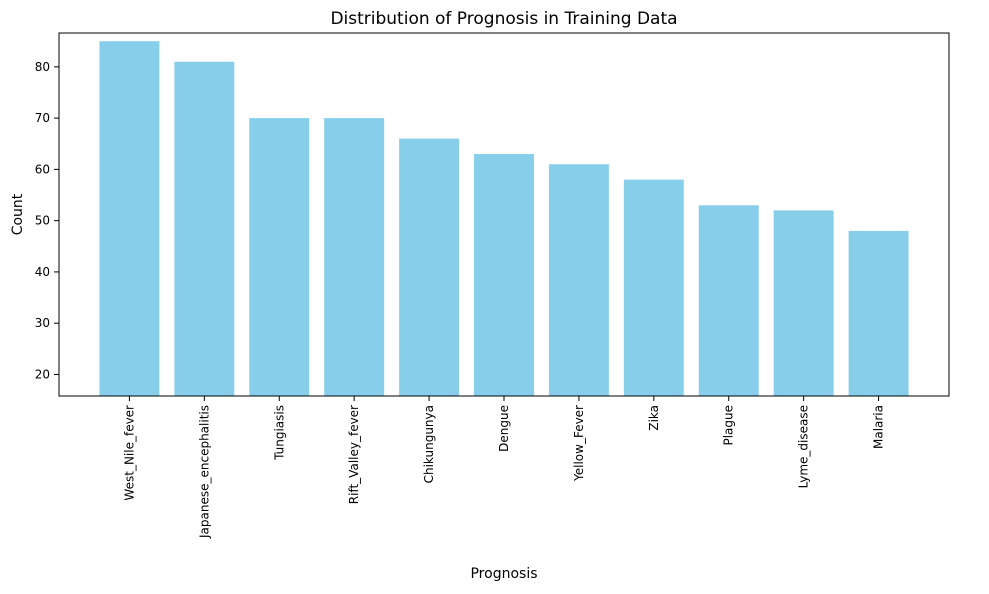 Image resolution: width=989 pixels, height=594 pixels. Describe the element at coordinates (204, 229) in the screenshot. I see `bar-japanese-encephalitis` at that location.